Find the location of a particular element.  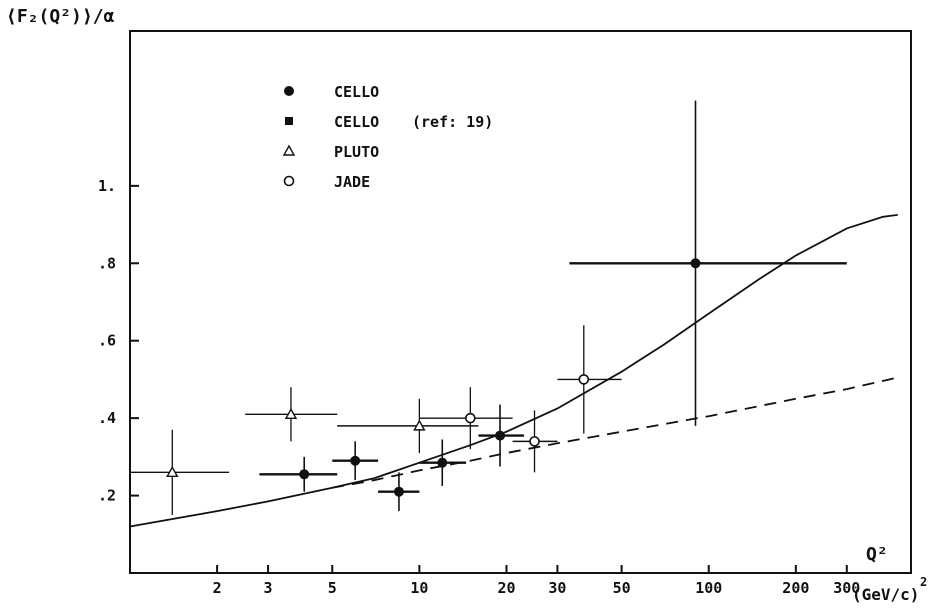

x-tick-label: 3 is located at coordinates (268, 588).